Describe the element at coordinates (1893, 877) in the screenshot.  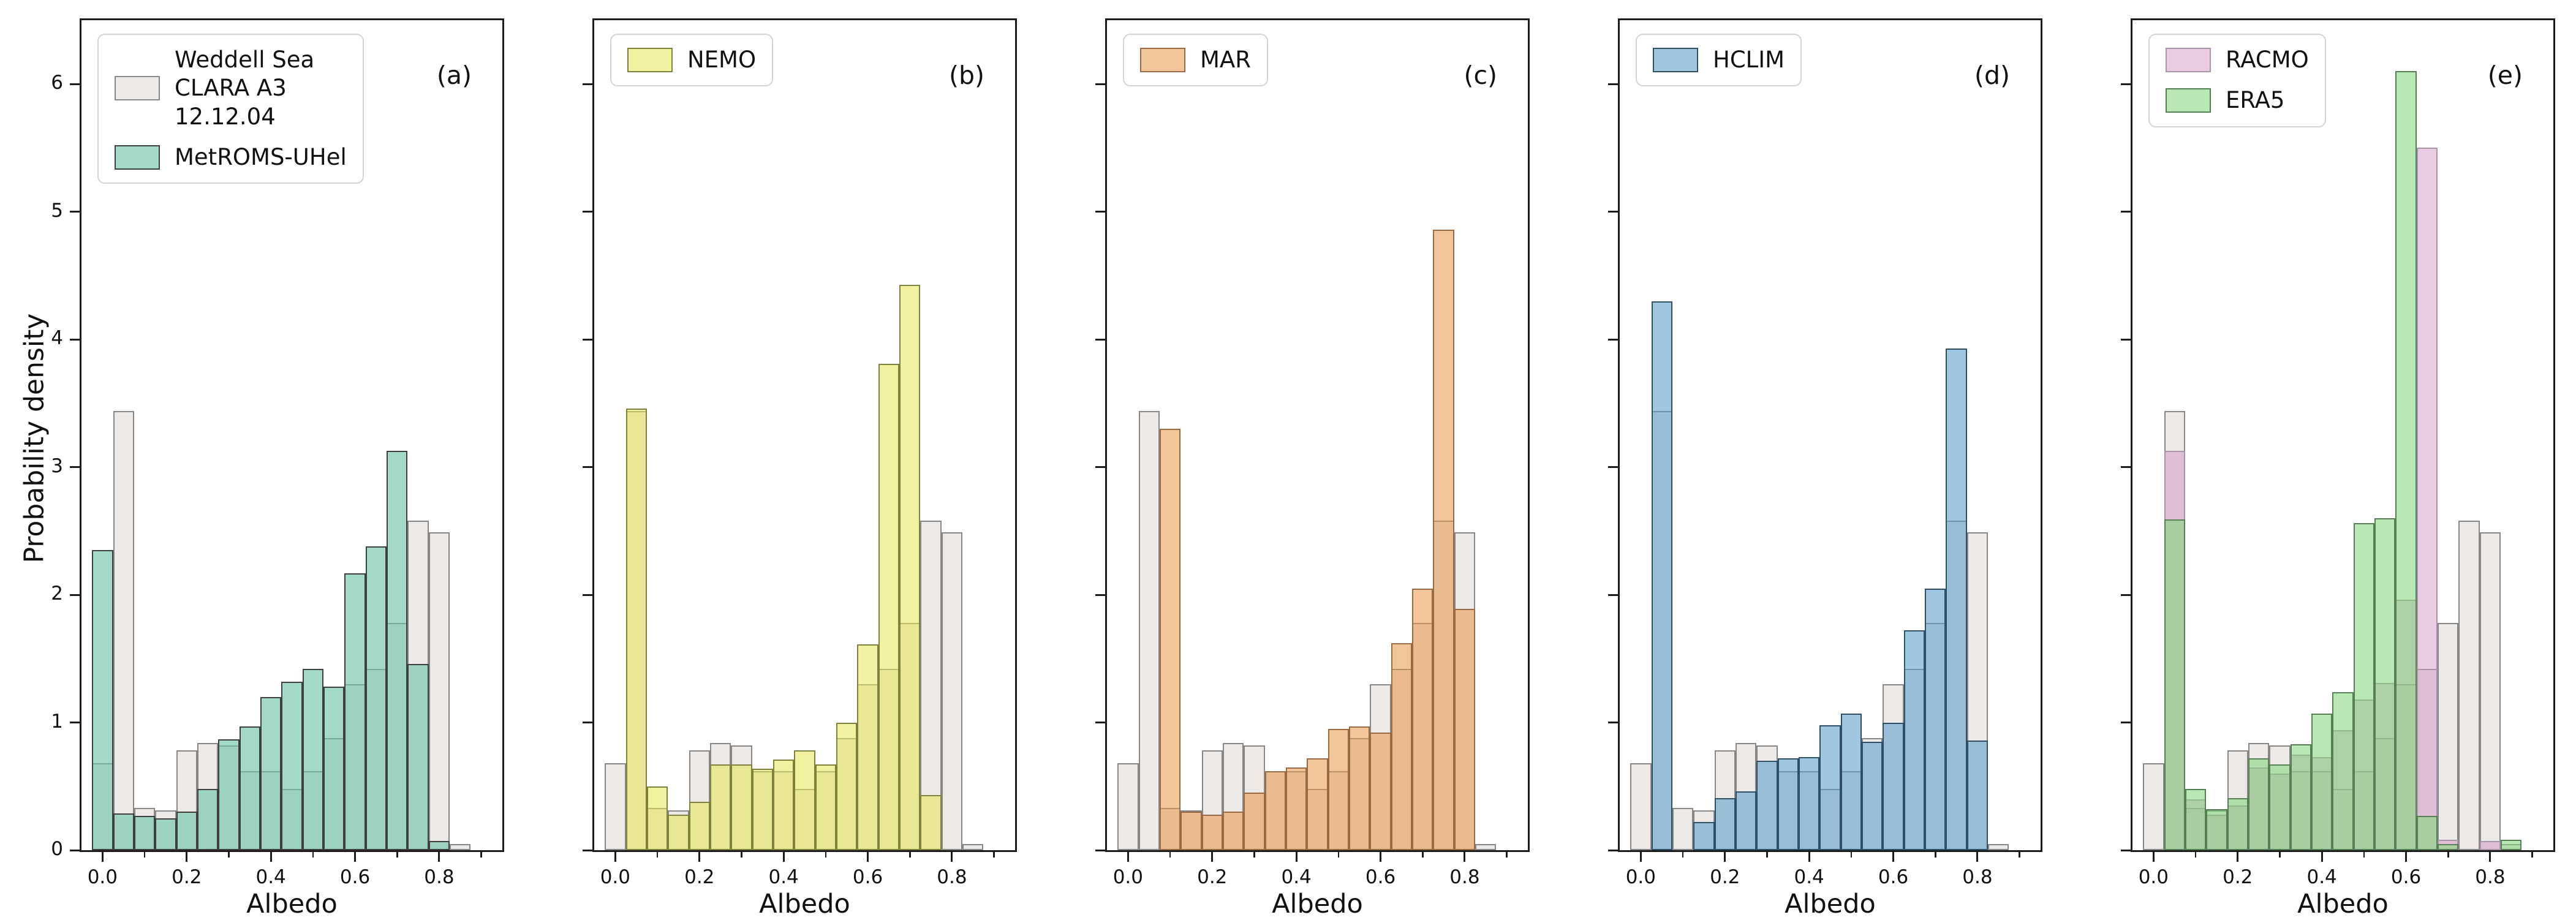
I see `x-tick-label: 0.6` at that location.